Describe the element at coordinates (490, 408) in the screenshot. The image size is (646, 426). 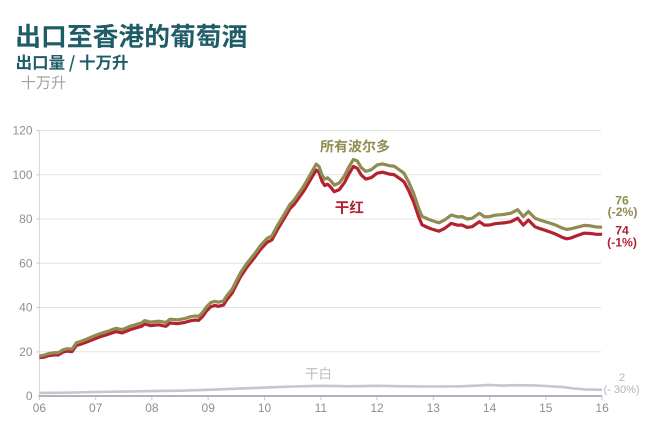
I see `svg-text: 14` at that location.